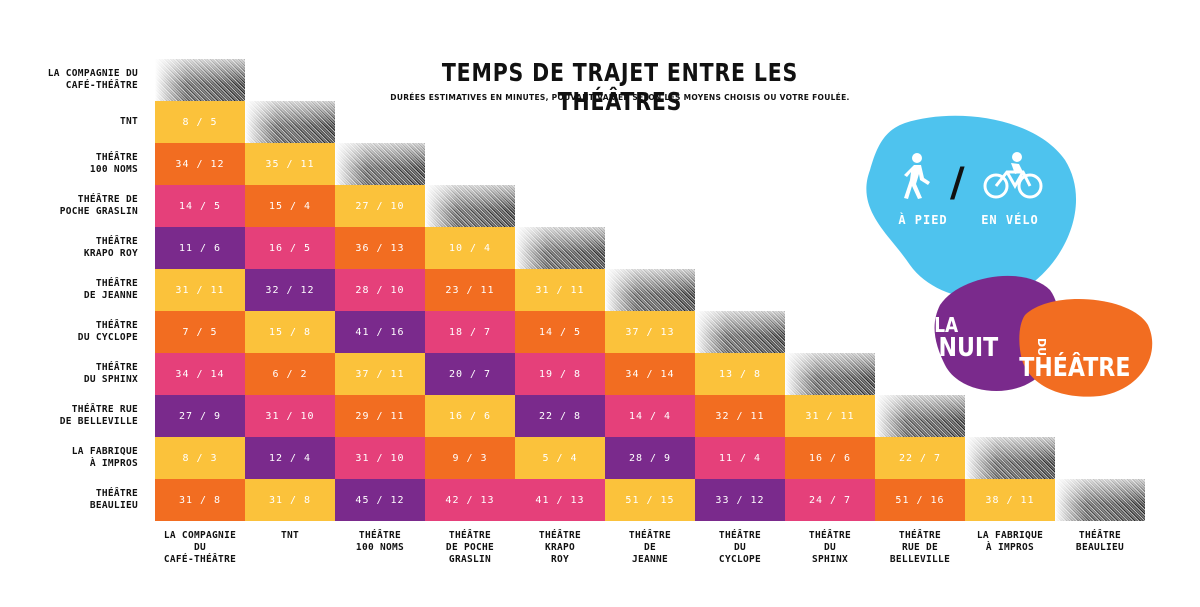  What do you see at coordinates (920, 547) in the screenshot?
I see `column-label: THÉÂTRE RUE DE BELLEVILLE` at bounding box center [920, 547].